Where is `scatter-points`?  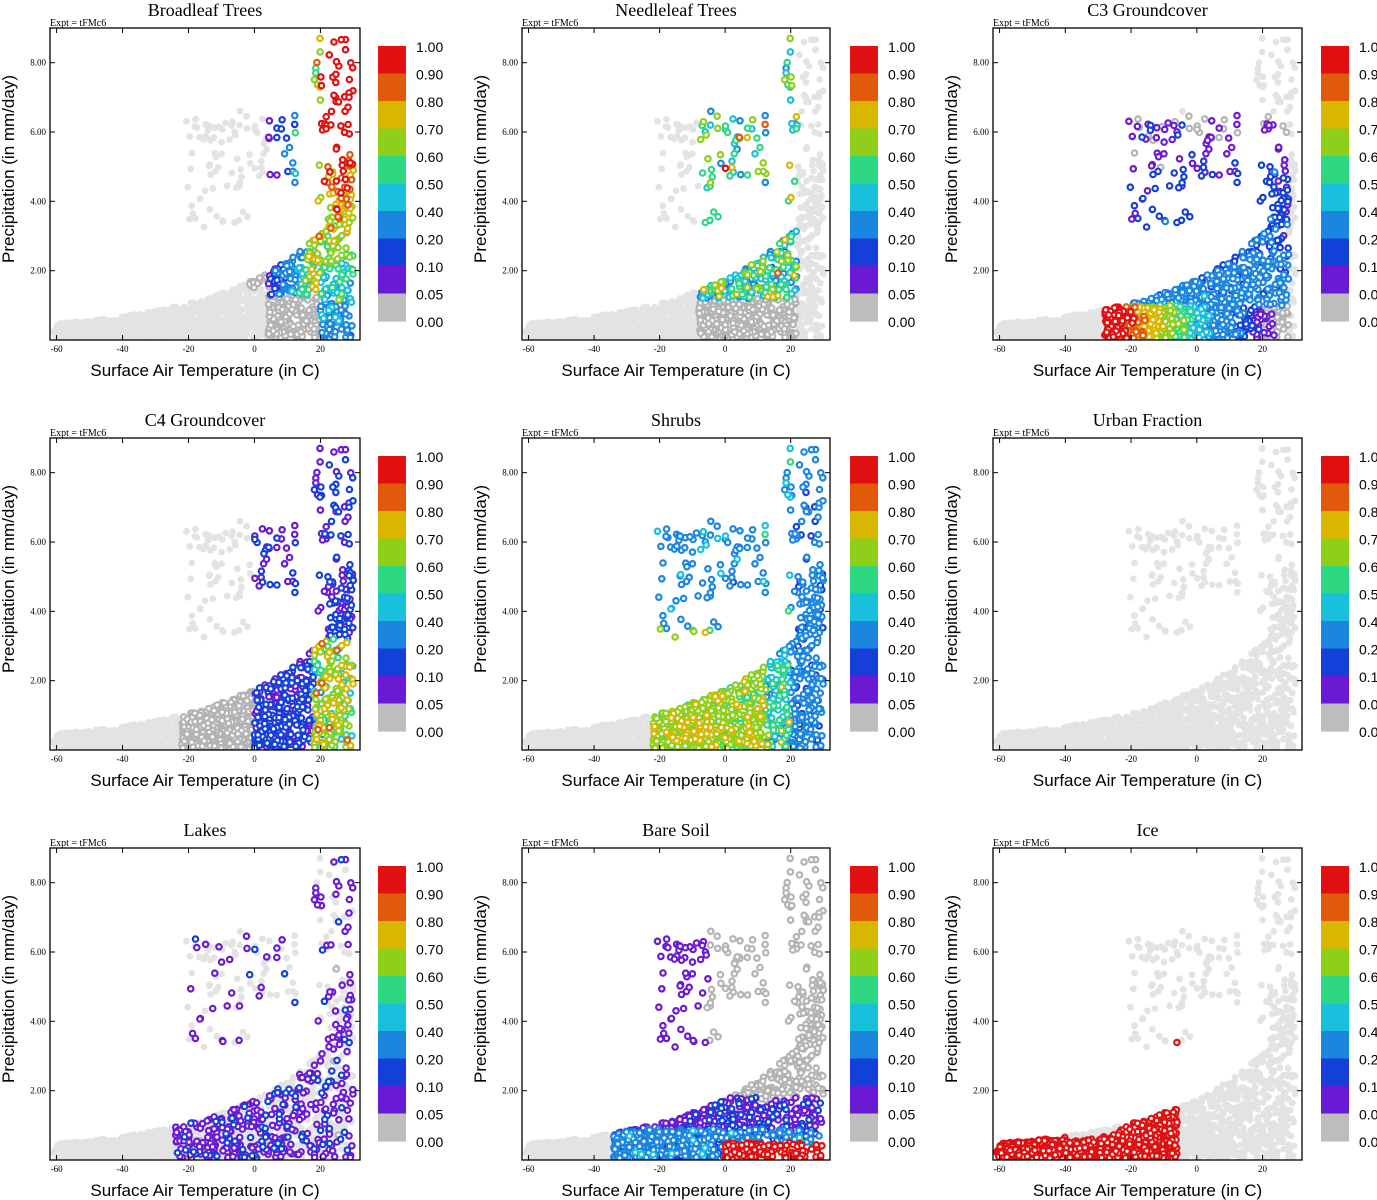 scatter-points is located at coordinates (204, 187).